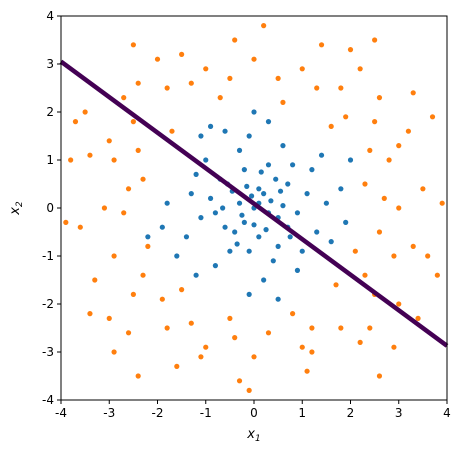 Image resolution: width=462 pixels, height=454 pixels. What do you see at coordinates (48, 304) in the screenshot?
I see `y-tick-label-2: -2` at bounding box center [48, 304].